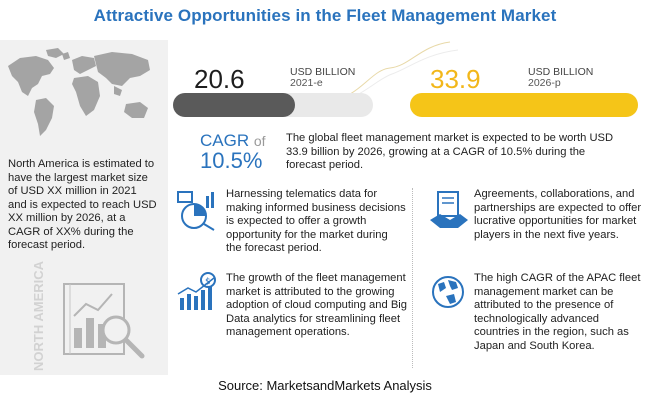 The image size is (650, 407). I want to click on cagr-label-text: CAGR, so click(225, 140).